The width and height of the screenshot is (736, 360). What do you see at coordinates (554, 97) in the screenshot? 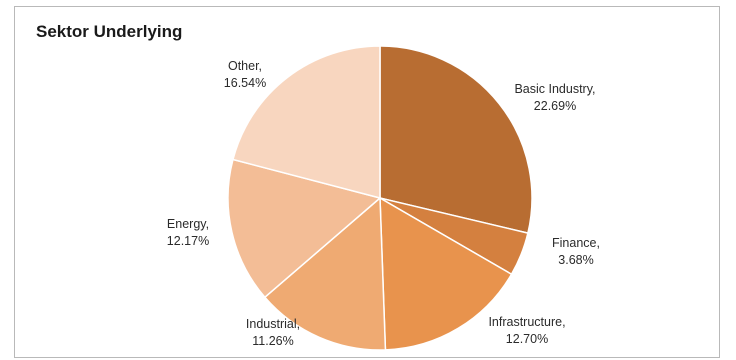
I see `slice-label-basic-industry: Basic Industry, 22.69%` at bounding box center [554, 97].